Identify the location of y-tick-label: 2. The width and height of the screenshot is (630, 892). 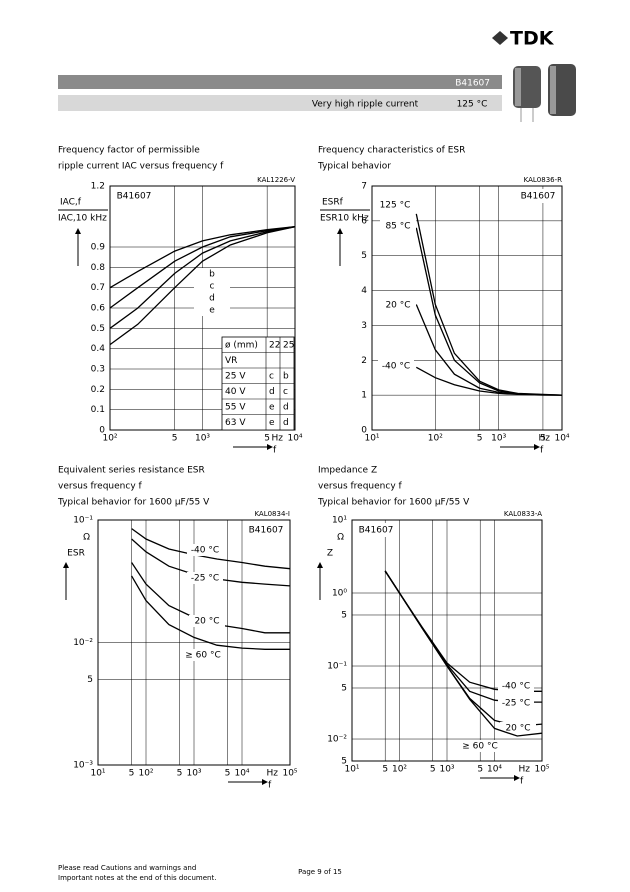
(364, 361).